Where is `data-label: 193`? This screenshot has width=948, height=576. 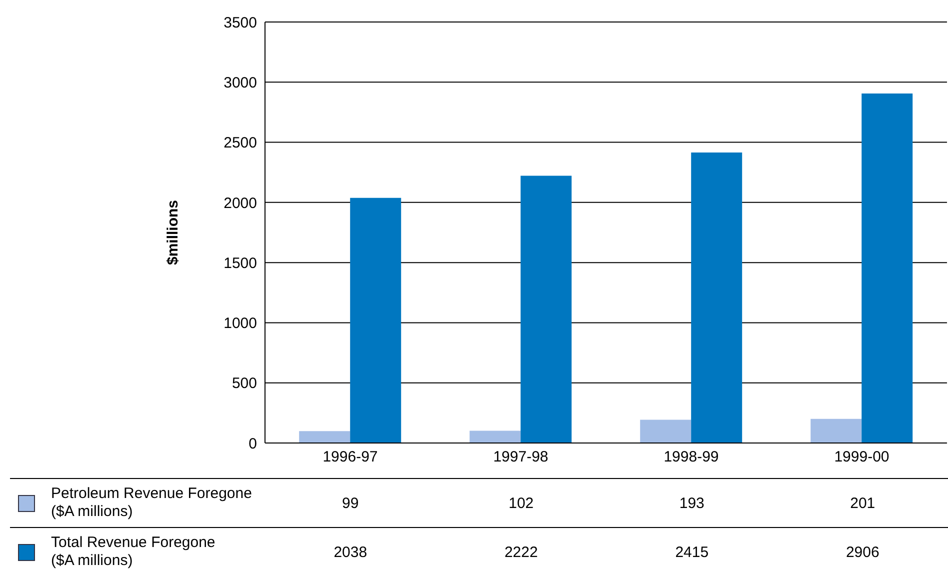
data-label: 193 is located at coordinates (692, 503).